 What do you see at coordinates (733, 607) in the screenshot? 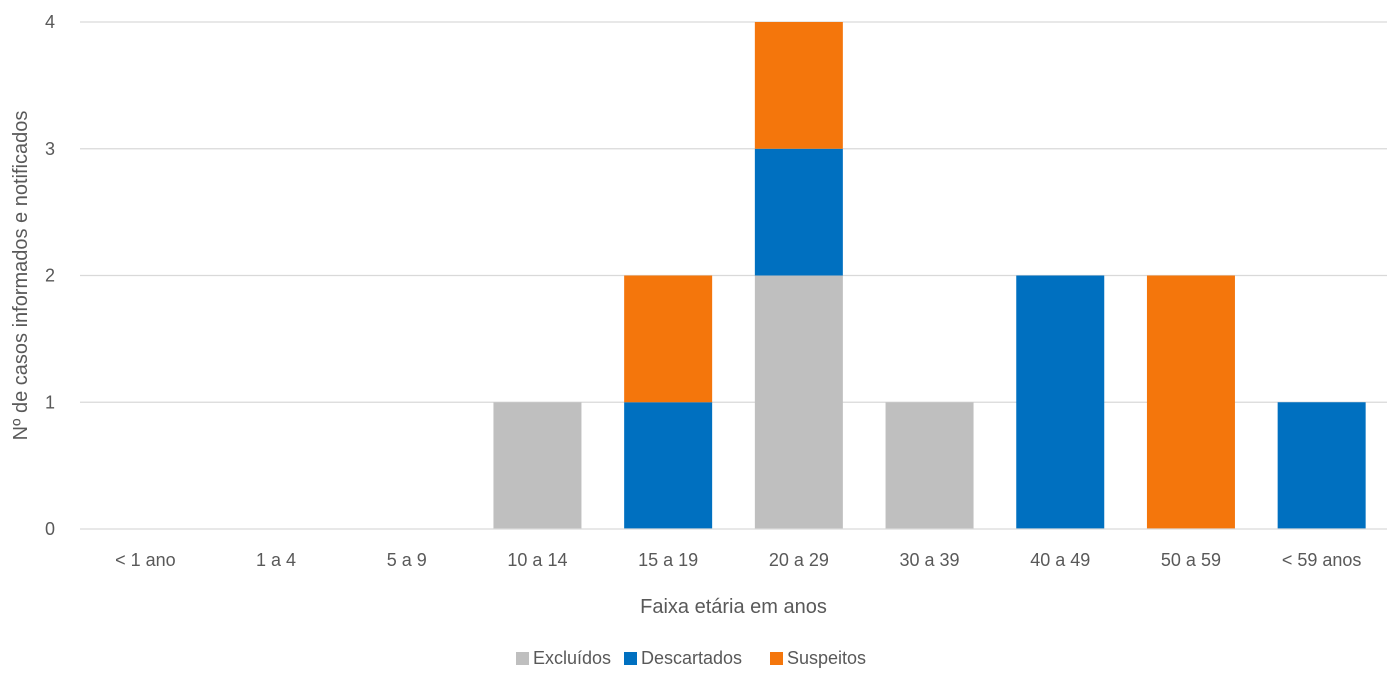
I see `x-axis-title: Faixa etária em anos` at bounding box center [733, 607].